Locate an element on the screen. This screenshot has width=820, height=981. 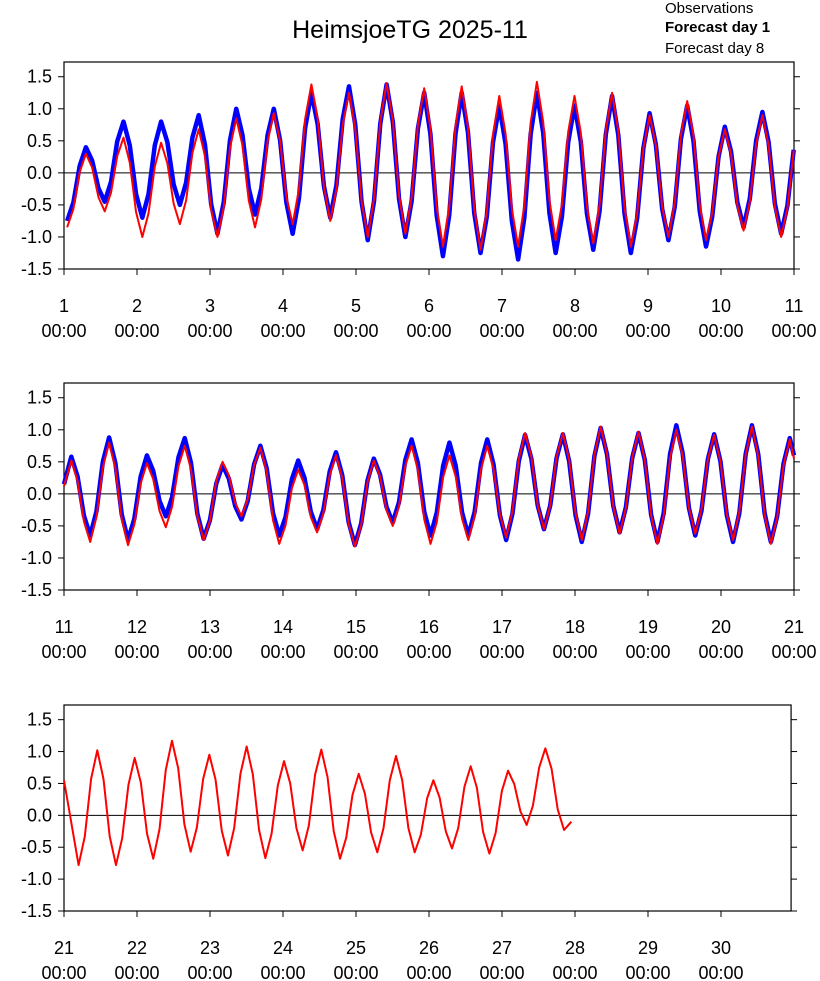
x-tick-label: 2 is located at coordinates (137, 306).